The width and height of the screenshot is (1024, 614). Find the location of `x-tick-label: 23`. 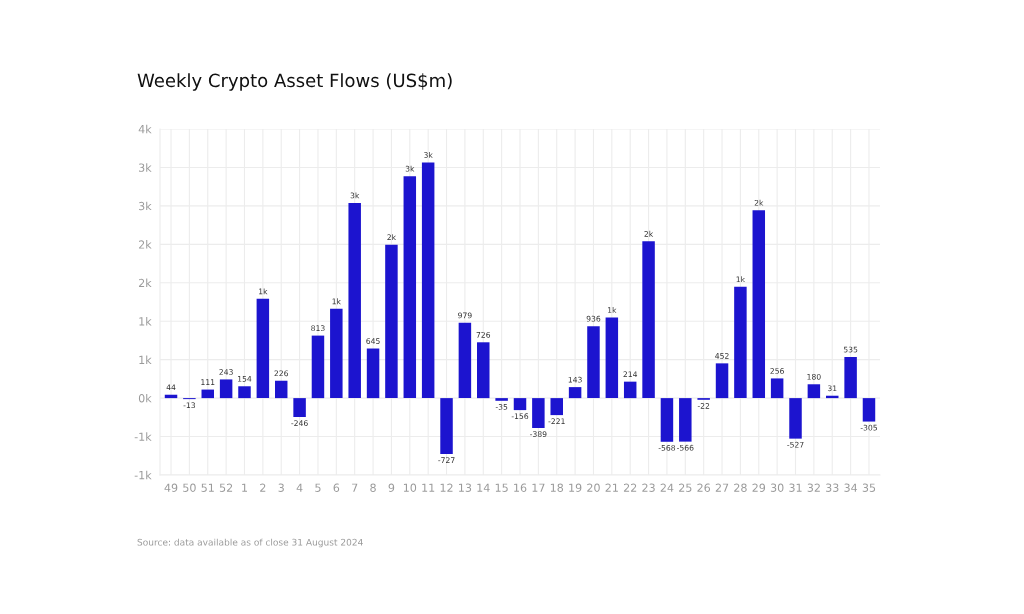

x-tick-label: 23 is located at coordinates (648, 487).